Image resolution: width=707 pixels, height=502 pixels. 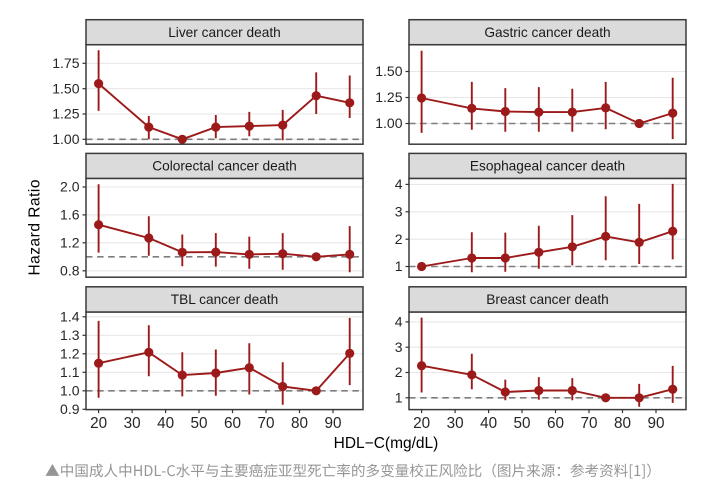 I want to click on svg-text: 1.1, so click(x=70, y=372).